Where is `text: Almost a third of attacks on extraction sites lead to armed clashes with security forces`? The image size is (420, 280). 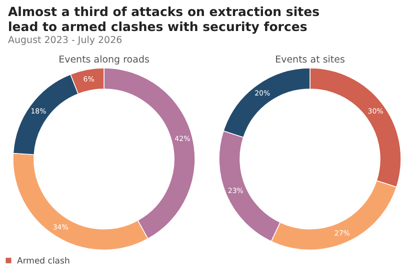 text: Almost a third of attacks on extraction sites lead to armed clashes with security forces is located at coordinates (164, 19).